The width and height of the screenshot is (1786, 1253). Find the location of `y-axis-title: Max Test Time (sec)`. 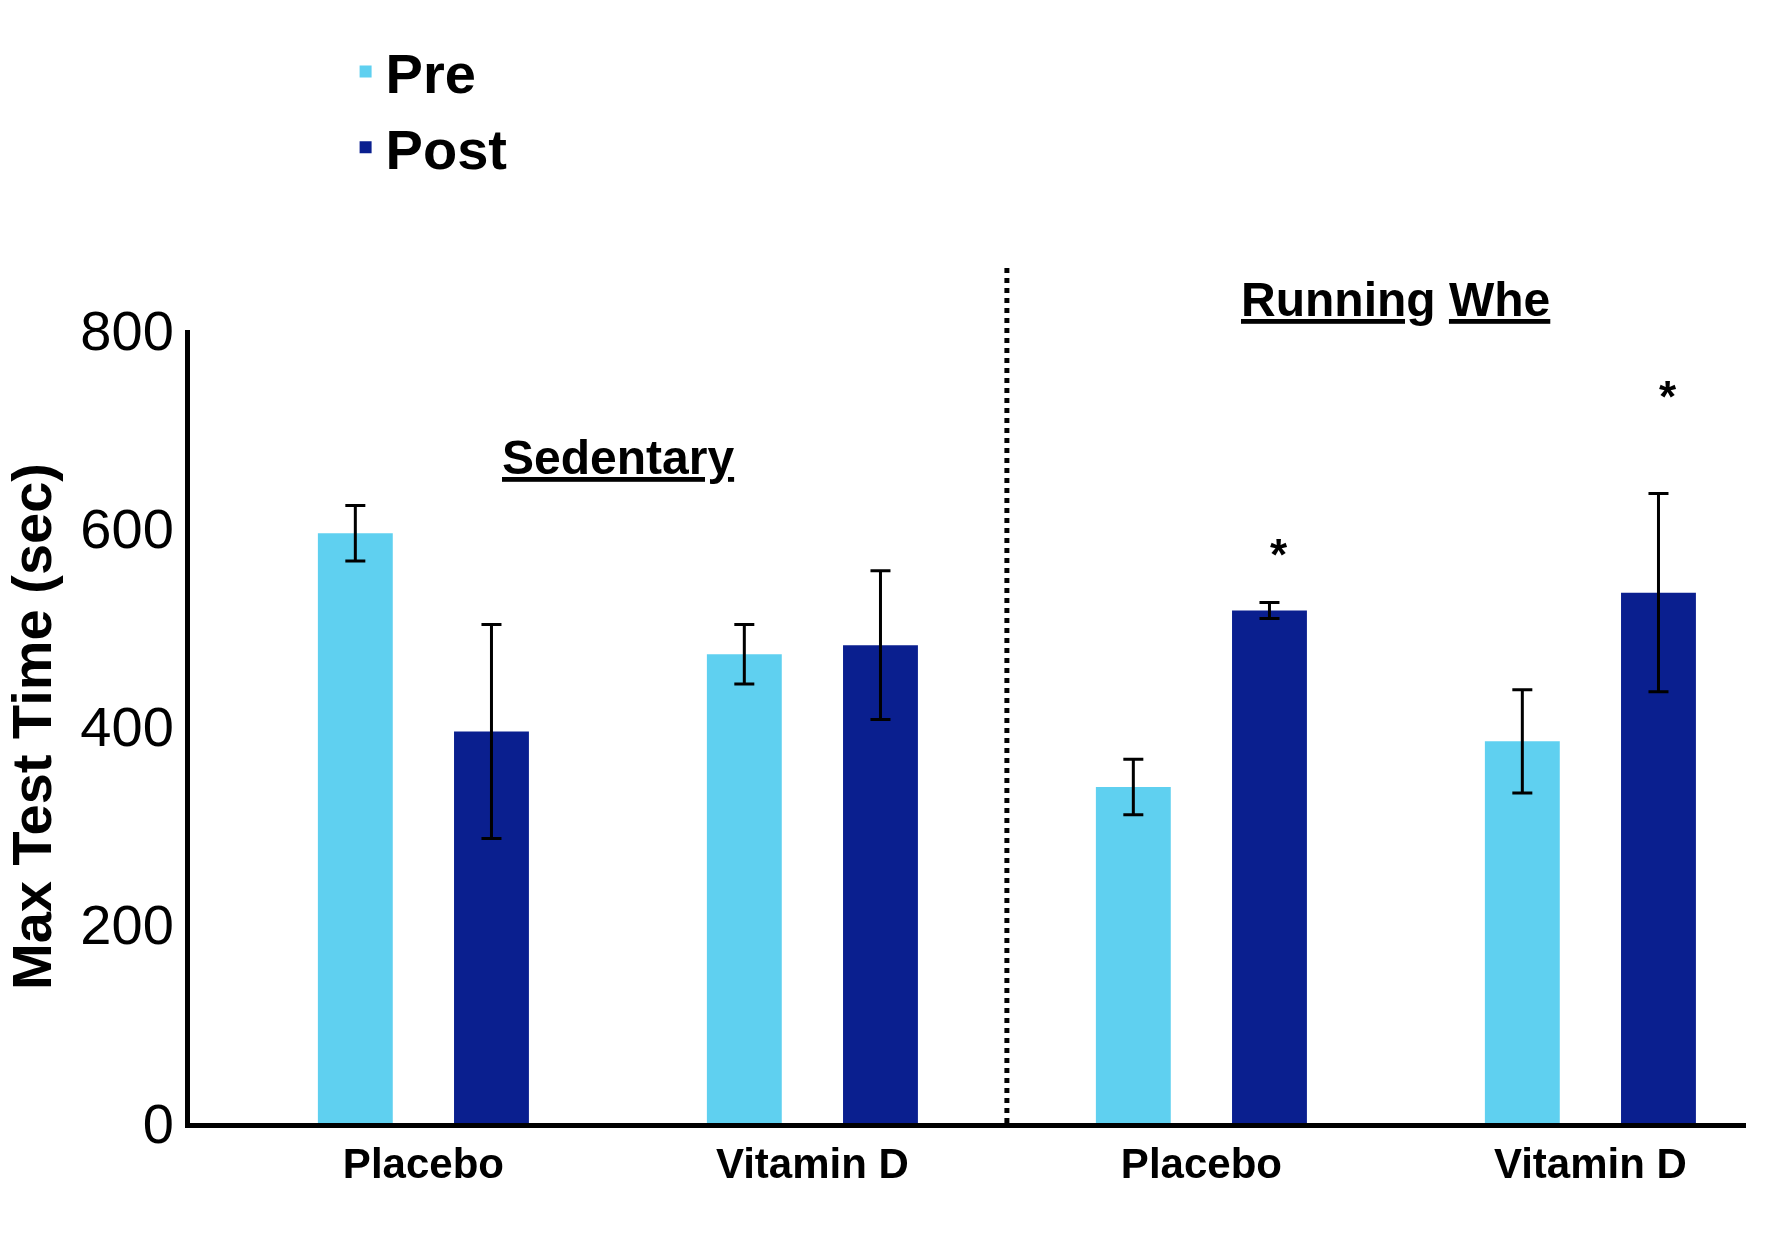

y-axis-title: Max Test Time (sec) is located at coordinates (31, 726).